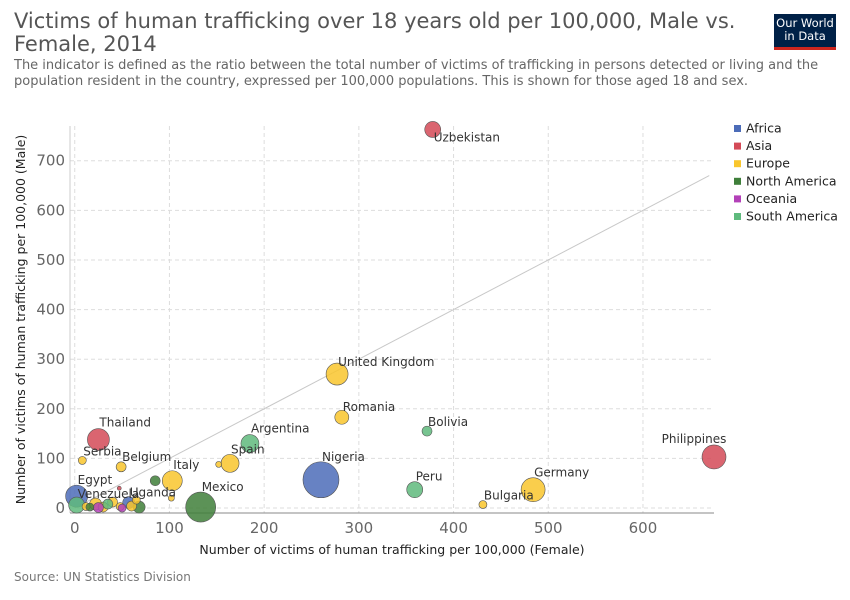 The width and height of the screenshot is (850, 600). I want to click on legend-item: Oceania, so click(765, 198).